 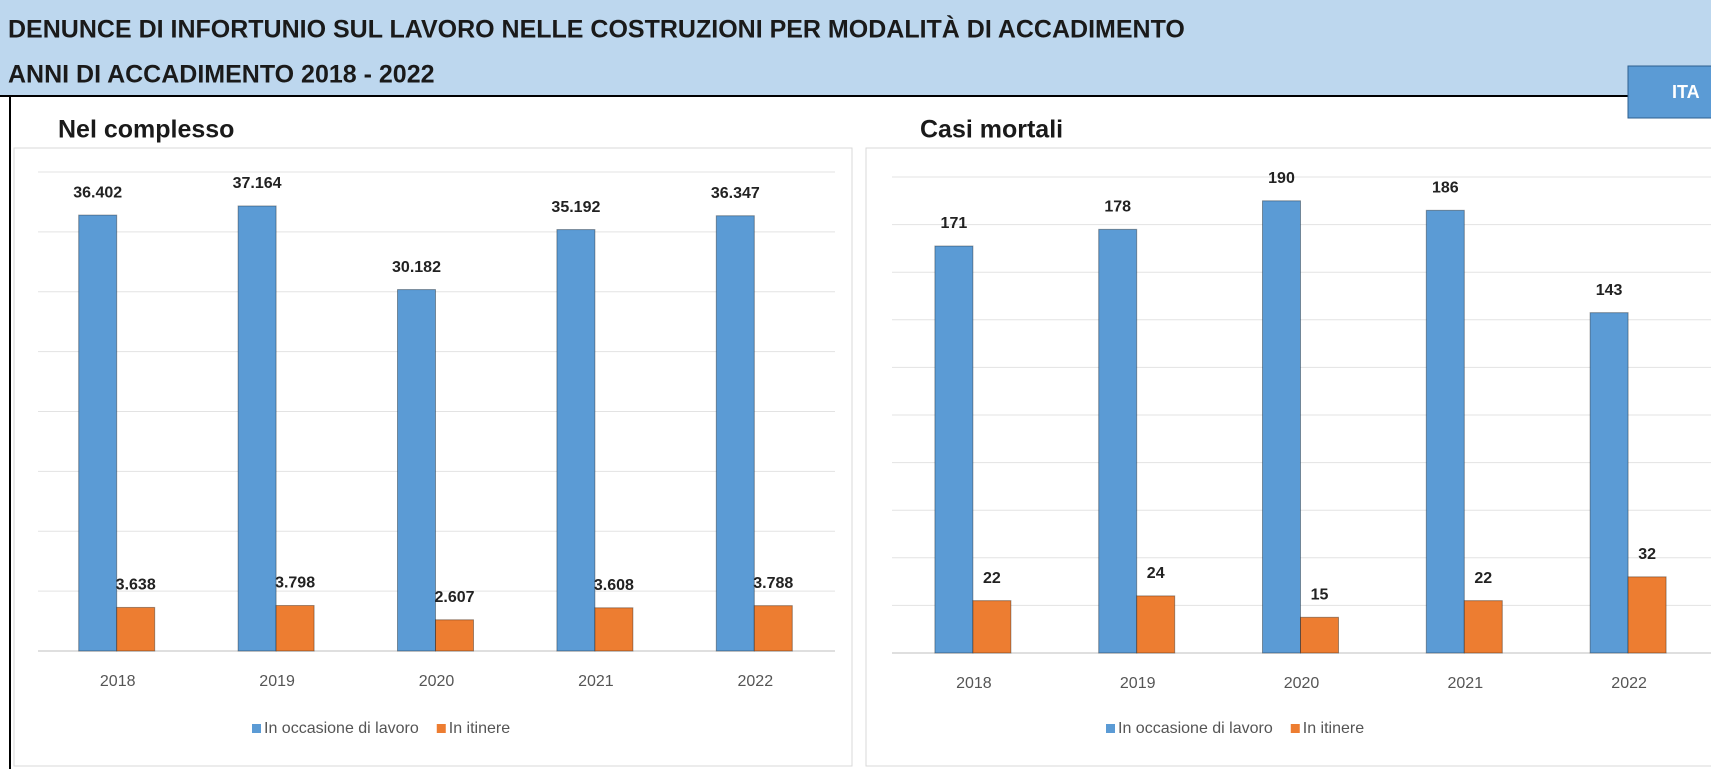 I want to click on data-label: 3.788, so click(x=773, y=583).